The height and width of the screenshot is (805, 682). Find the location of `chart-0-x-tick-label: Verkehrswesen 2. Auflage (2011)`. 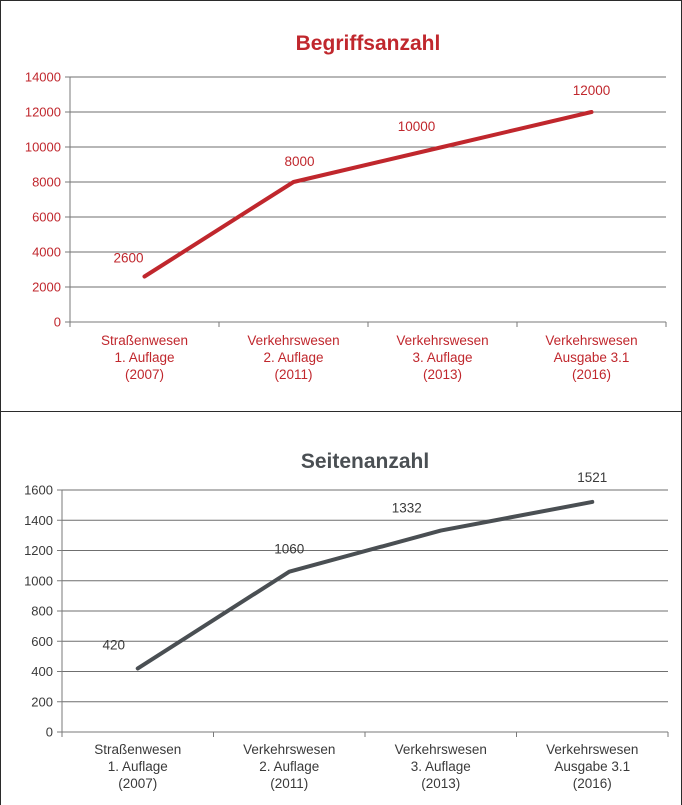

chart-0-x-tick-label: Verkehrswesen 2. Auflage (2011) is located at coordinates (293, 357).